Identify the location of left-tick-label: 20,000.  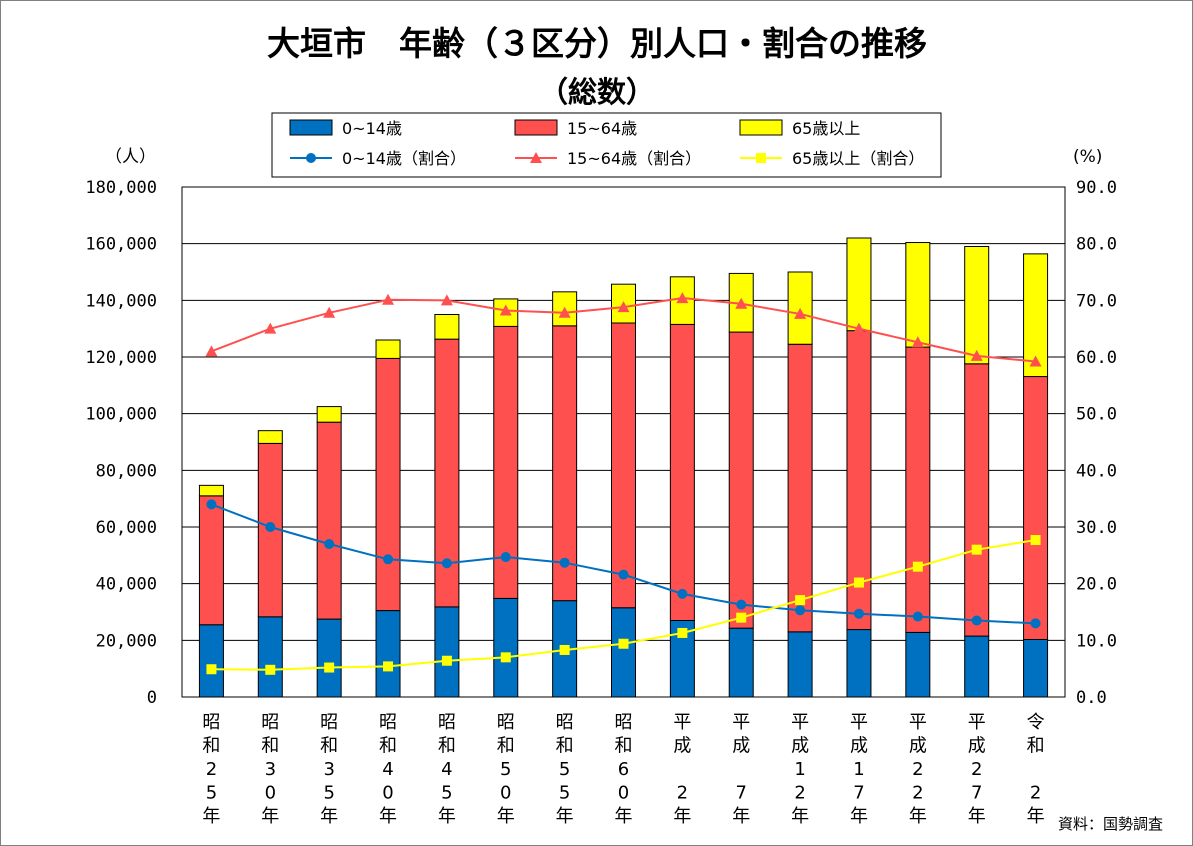
(126, 641).